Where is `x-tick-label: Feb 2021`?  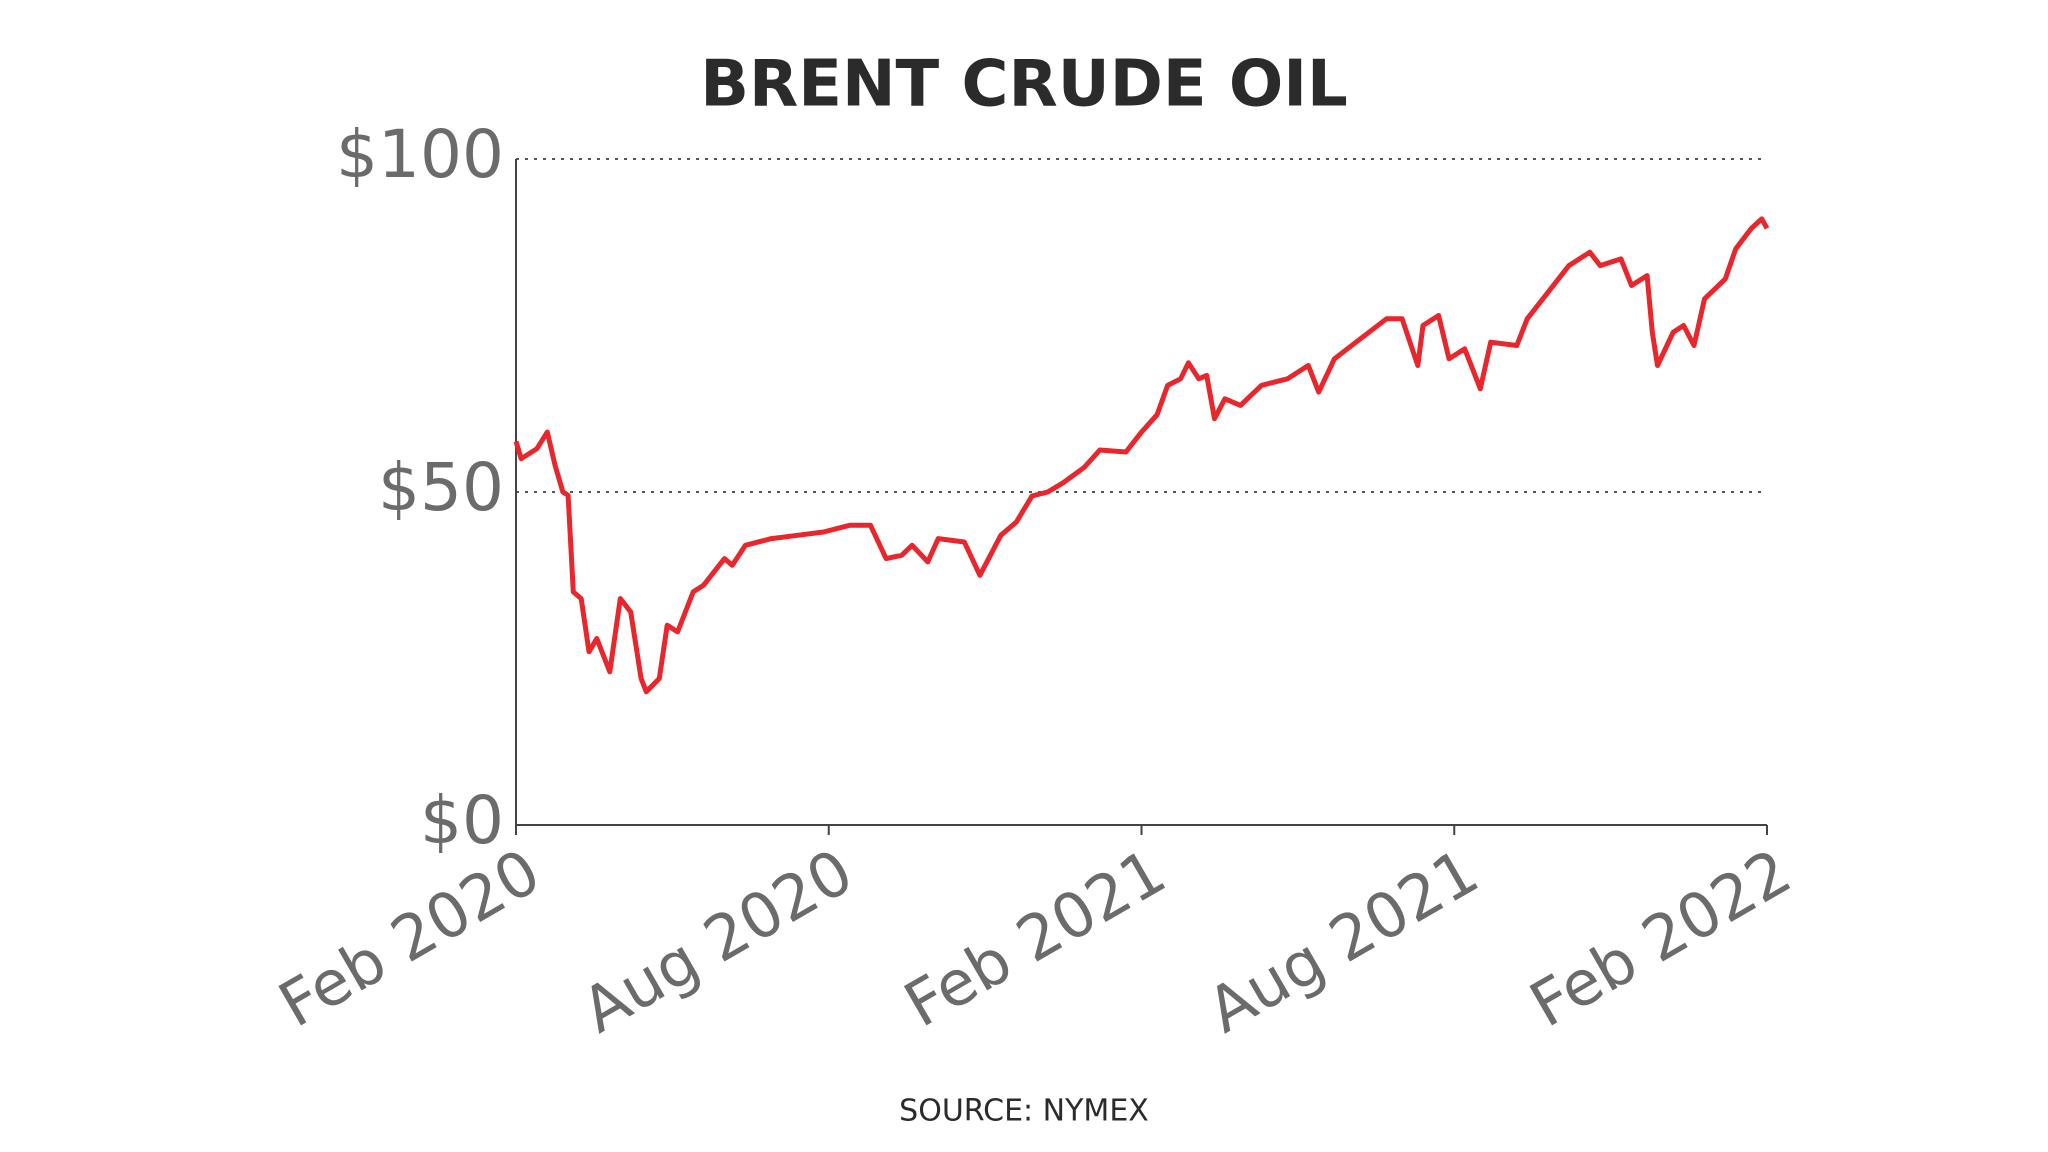 x-tick-label: Feb 2021 is located at coordinates (1034, 938).